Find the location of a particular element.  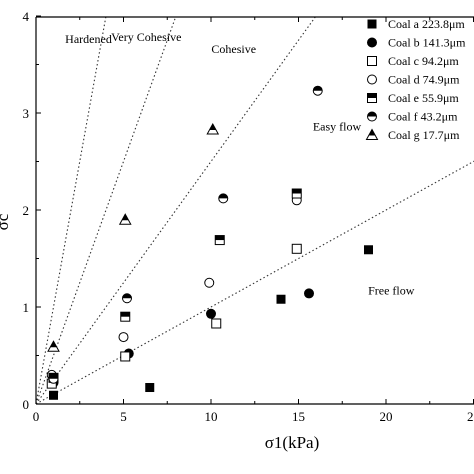

y-tick-label: 3 is located at coordinates (26, 113).